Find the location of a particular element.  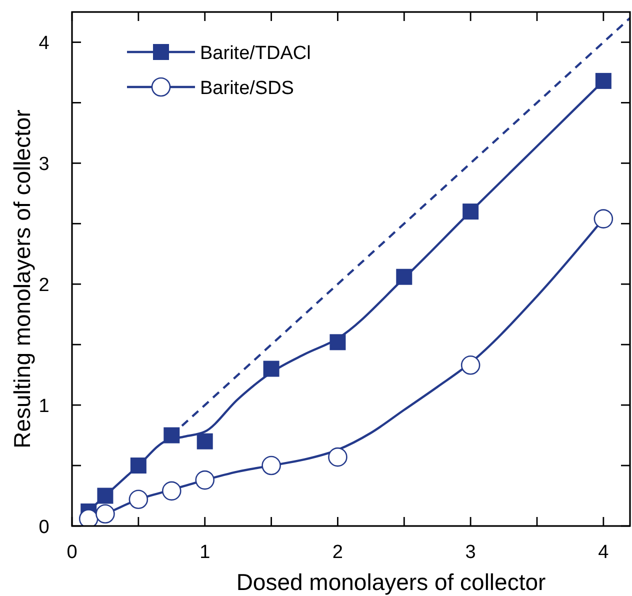

y-tick-label: 3 is located at coordinates (44, 165).